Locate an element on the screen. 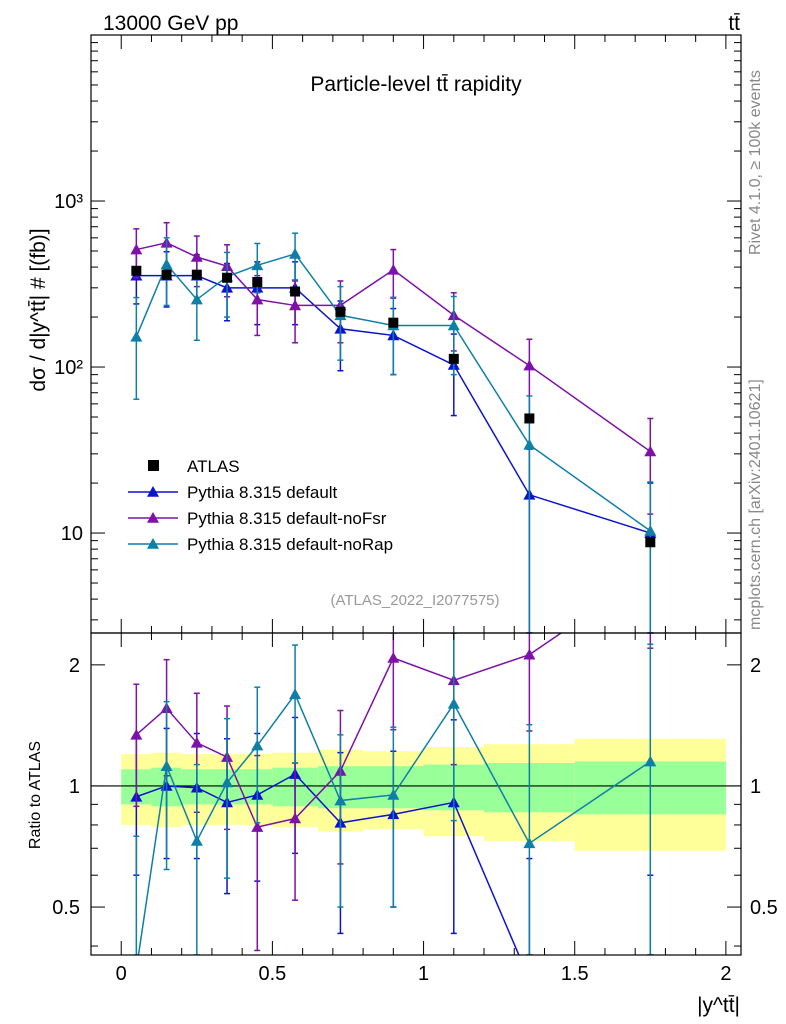 This screenshot has width=786, height=1024. ratio-tick-label: 1 is located at coordinates (74, 787).